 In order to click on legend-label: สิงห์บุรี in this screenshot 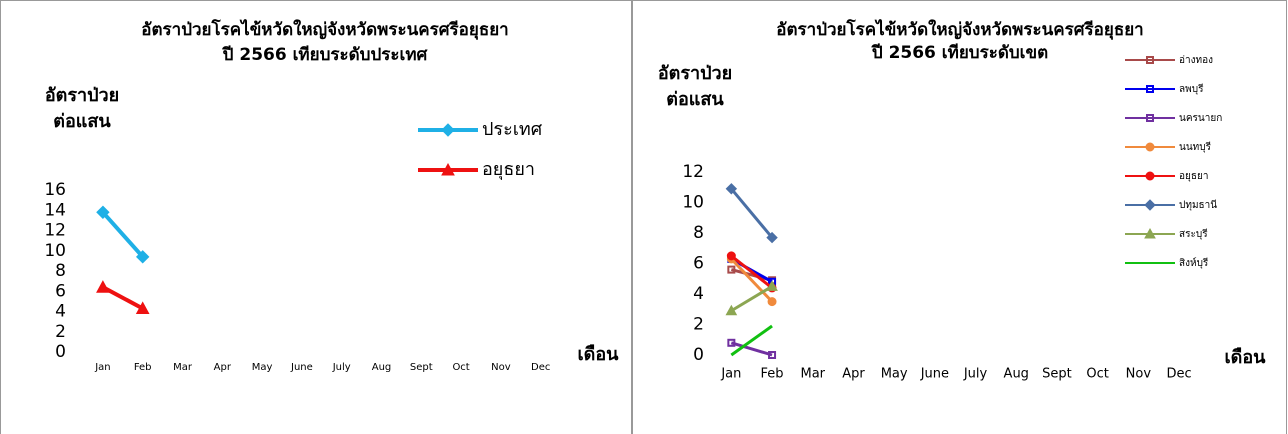, I will do `click(1194, 263)`.